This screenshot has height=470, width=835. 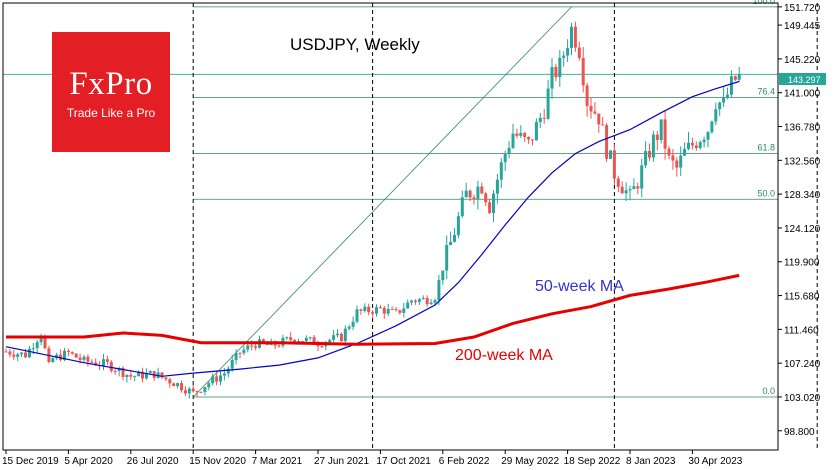 I want to click on chart-title: USDJPY, Weekly, so click(x=355, y=44).